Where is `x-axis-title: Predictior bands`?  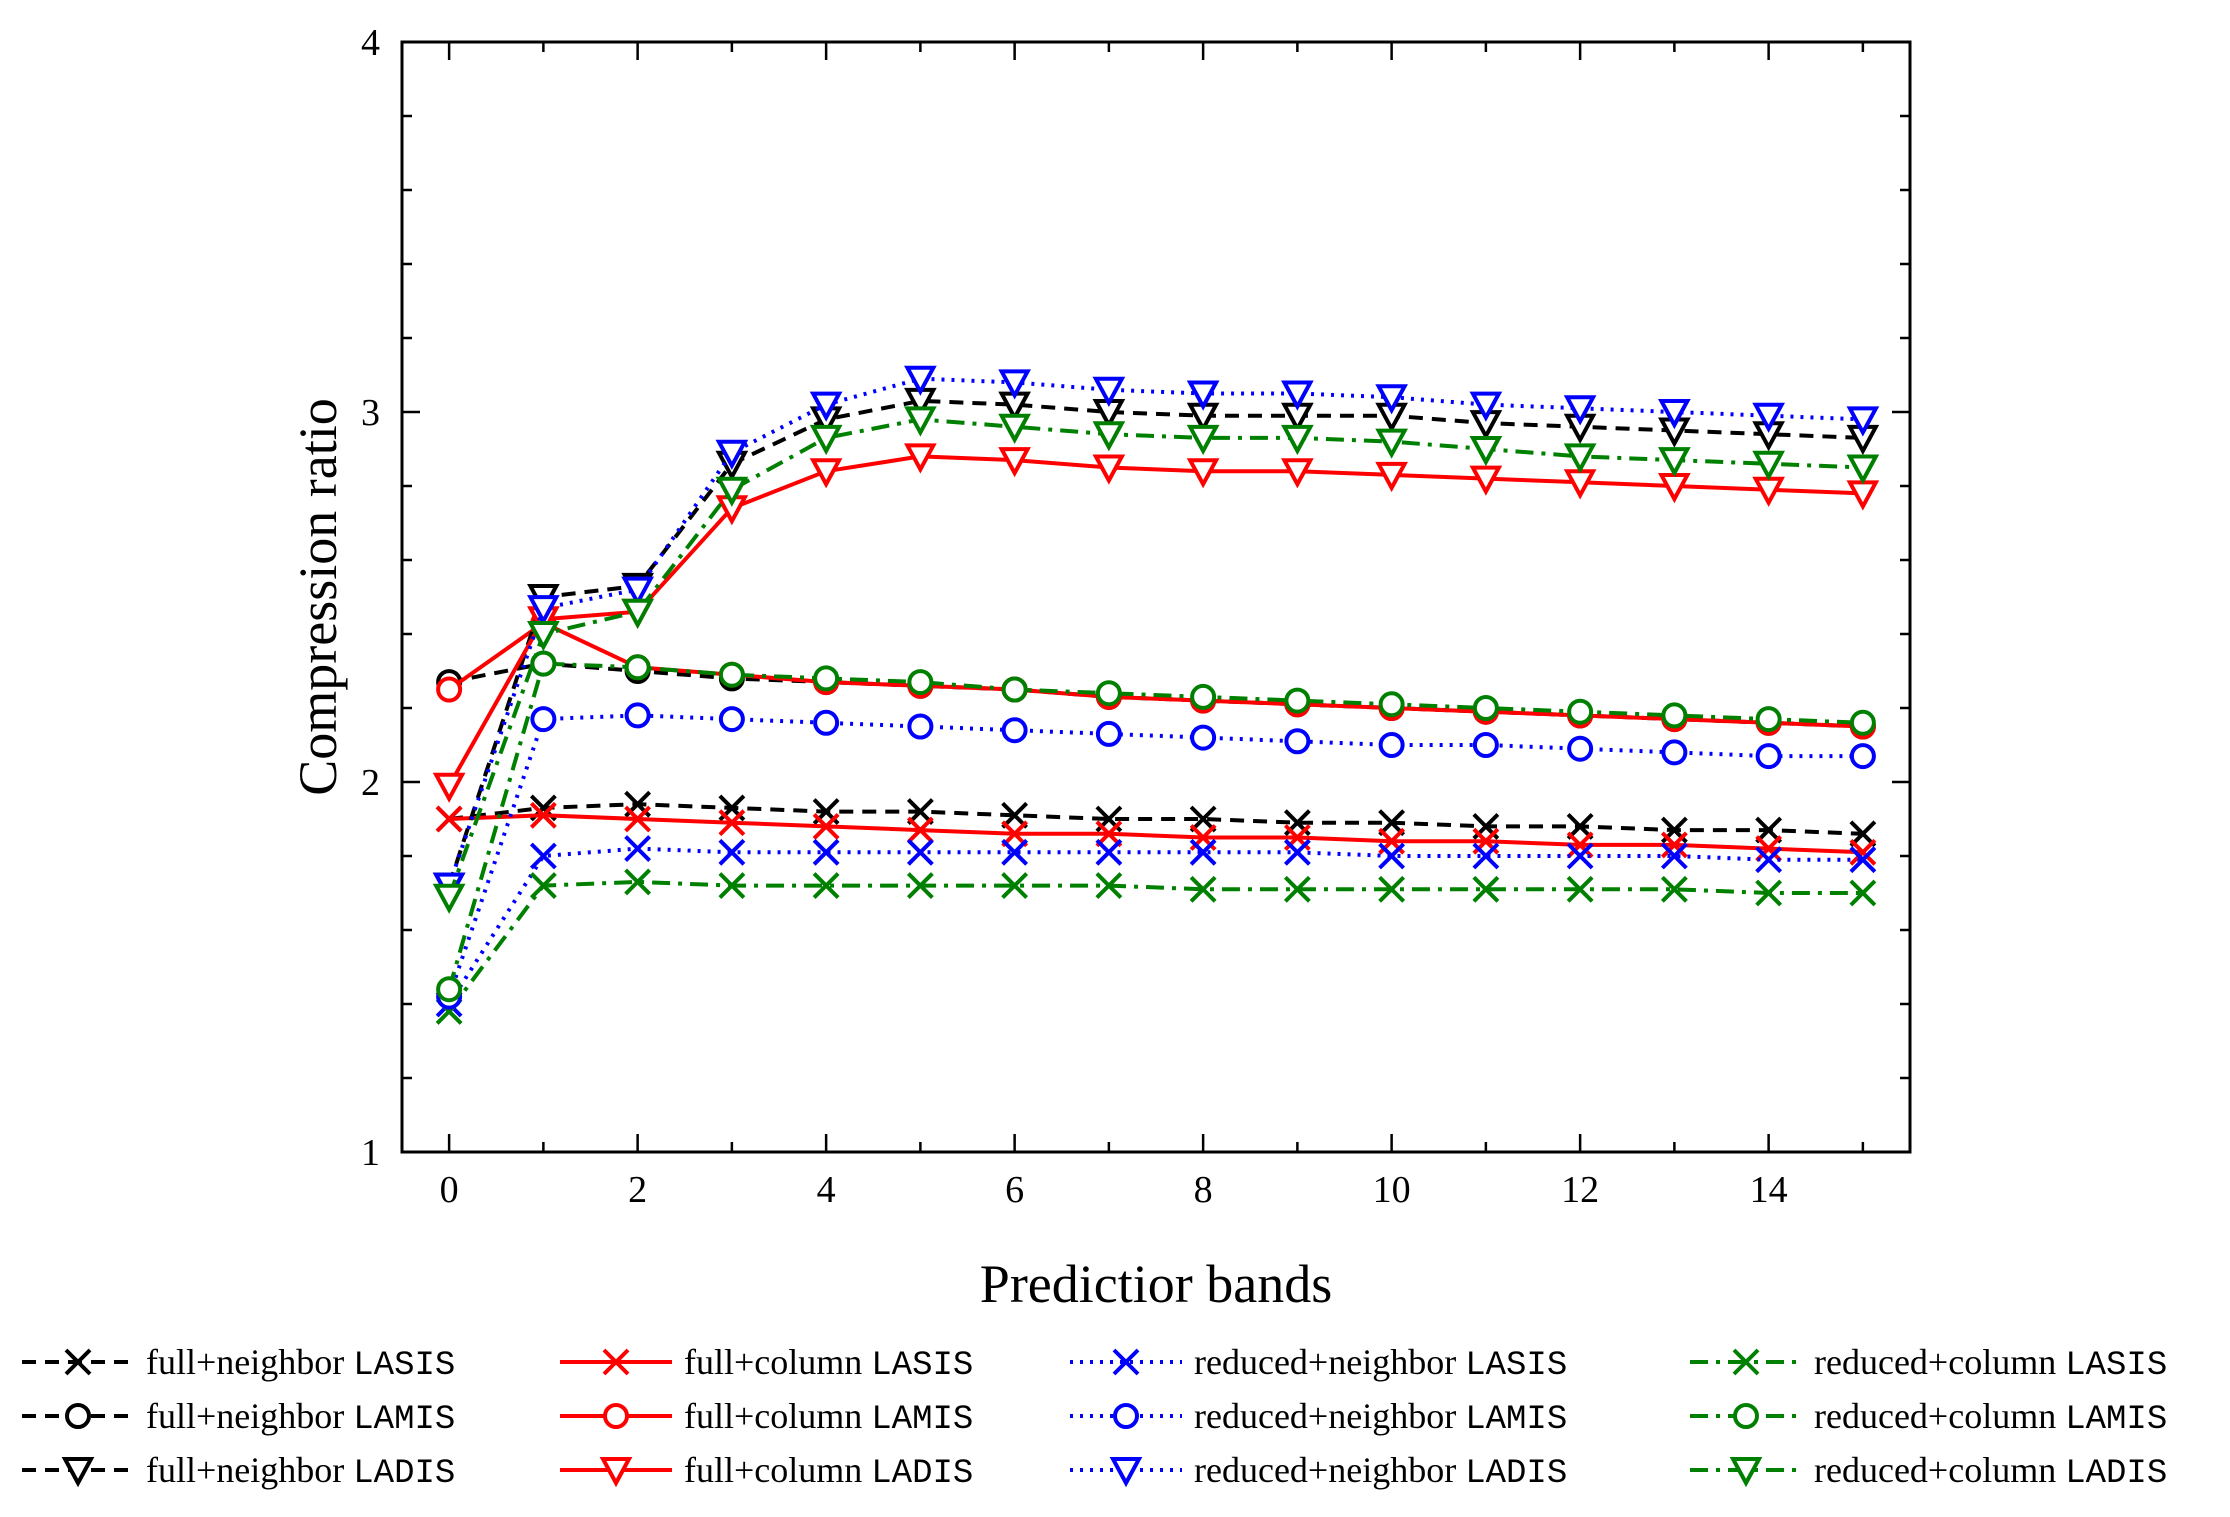
x-axis-title: Predictior bands is located at coordinates (1156, 1284).